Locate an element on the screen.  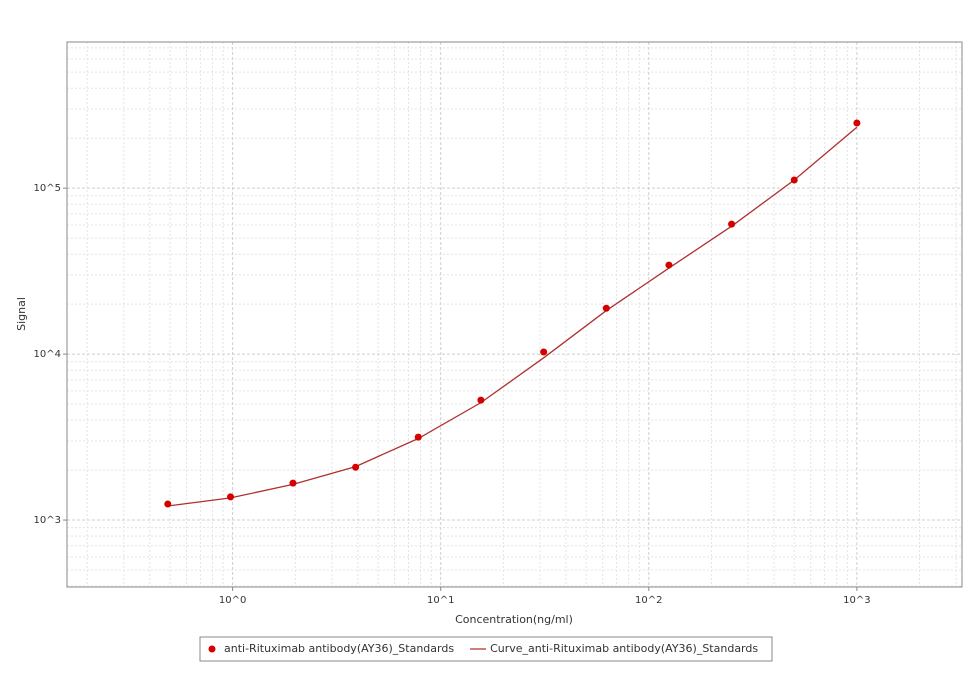
x-axis-label: Concentration(ng/ml) is located at coordinates (514, 619).